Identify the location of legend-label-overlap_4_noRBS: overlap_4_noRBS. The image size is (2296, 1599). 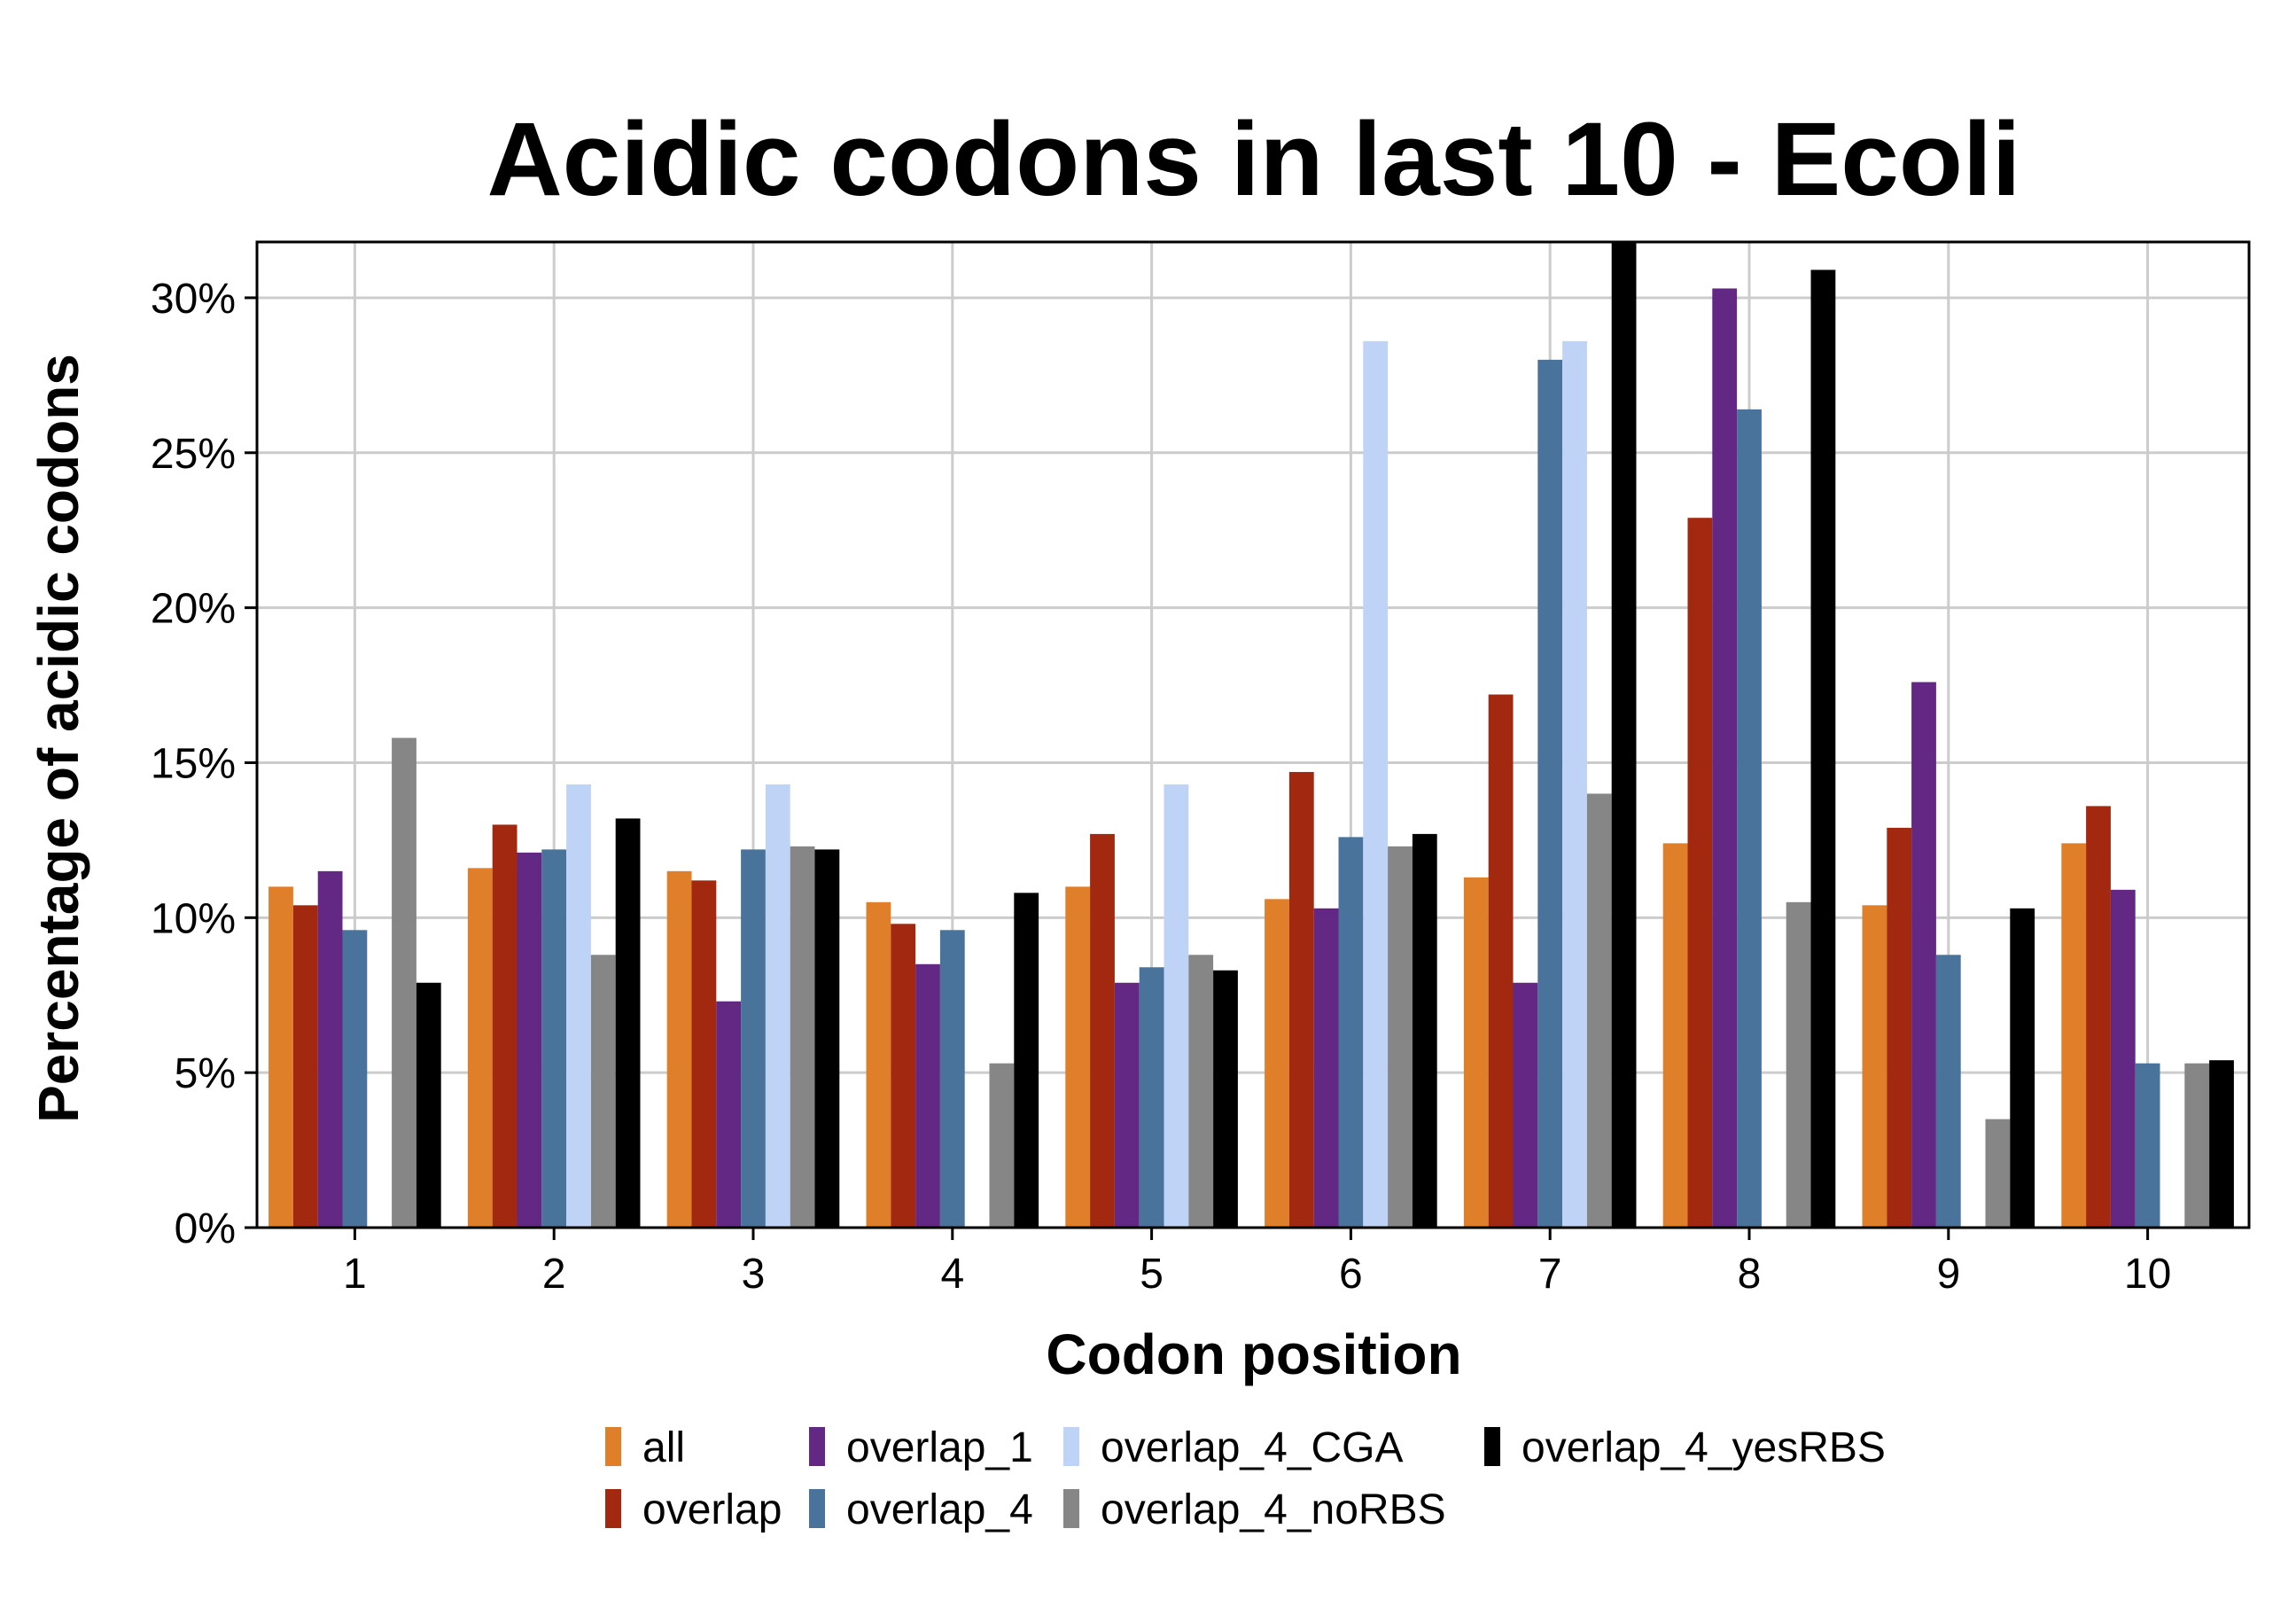
(1273, 1509).